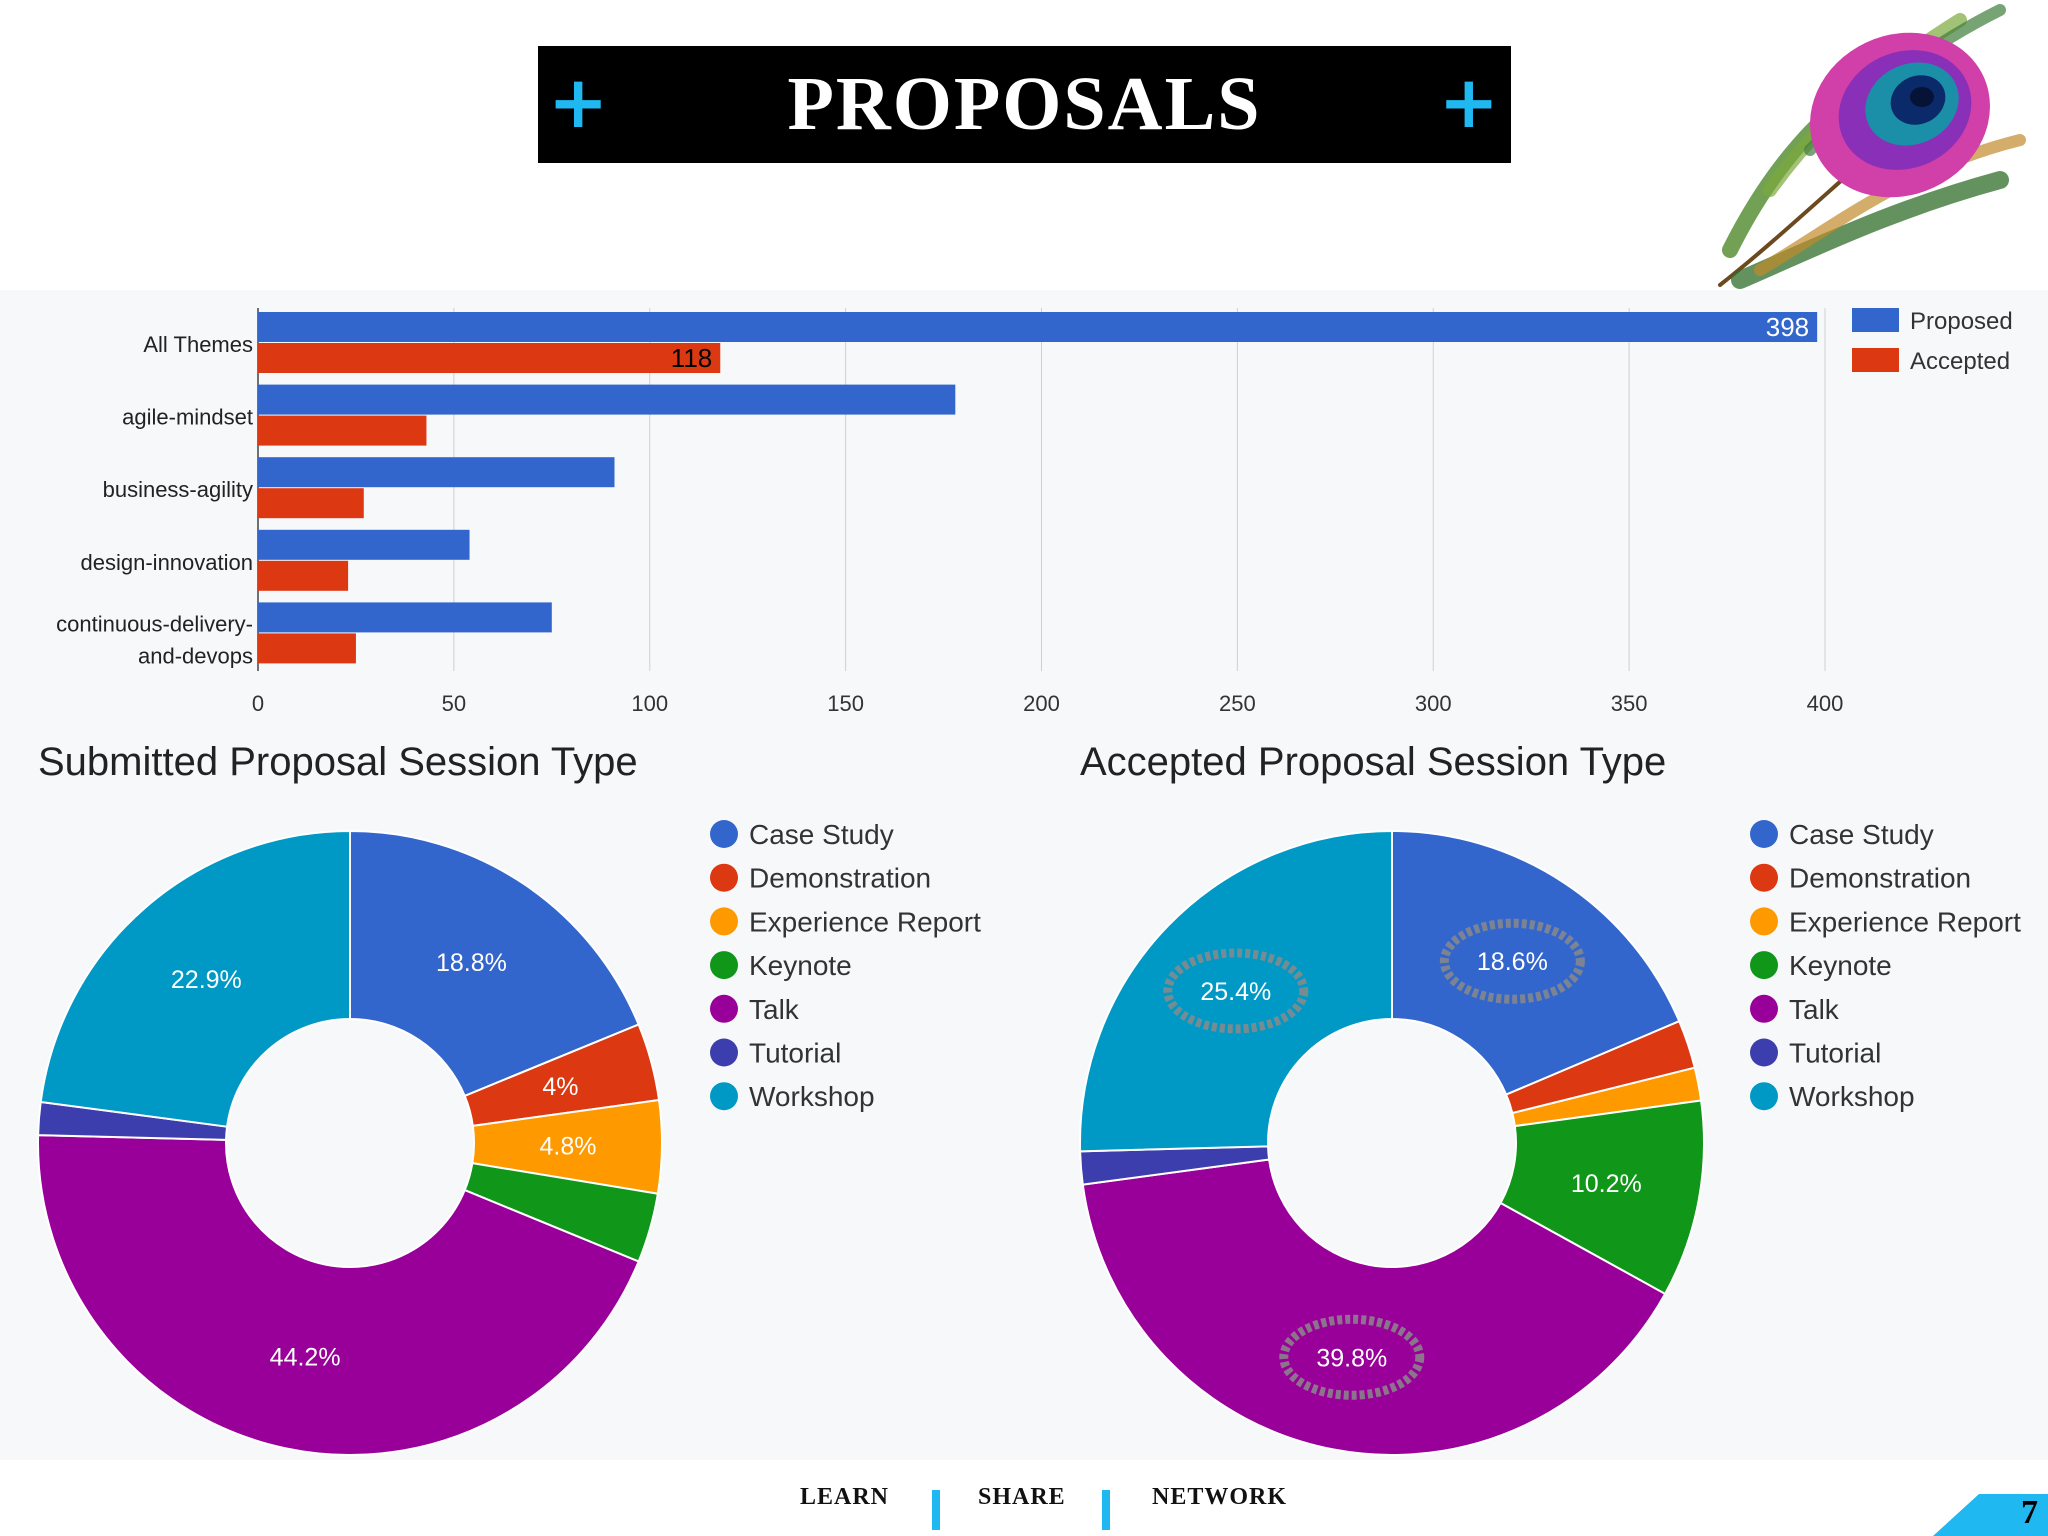  I want to click on slice-label: 25.4%, so click(1235, 992).